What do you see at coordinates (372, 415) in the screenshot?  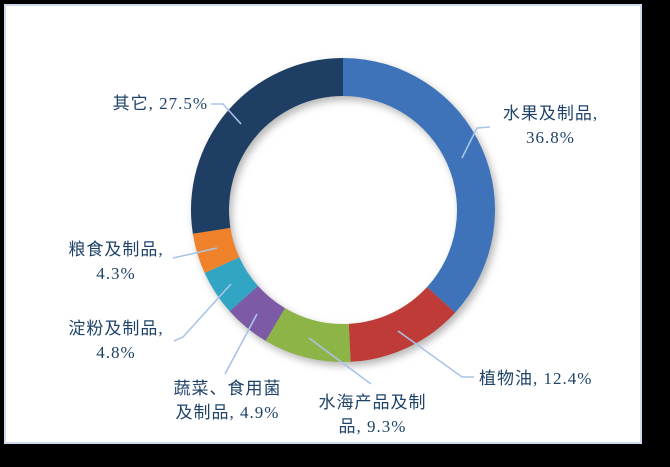 I see `slice-label-aquatic: 水海产品及制 品, 9.3%` at bounding box center [372, 415].